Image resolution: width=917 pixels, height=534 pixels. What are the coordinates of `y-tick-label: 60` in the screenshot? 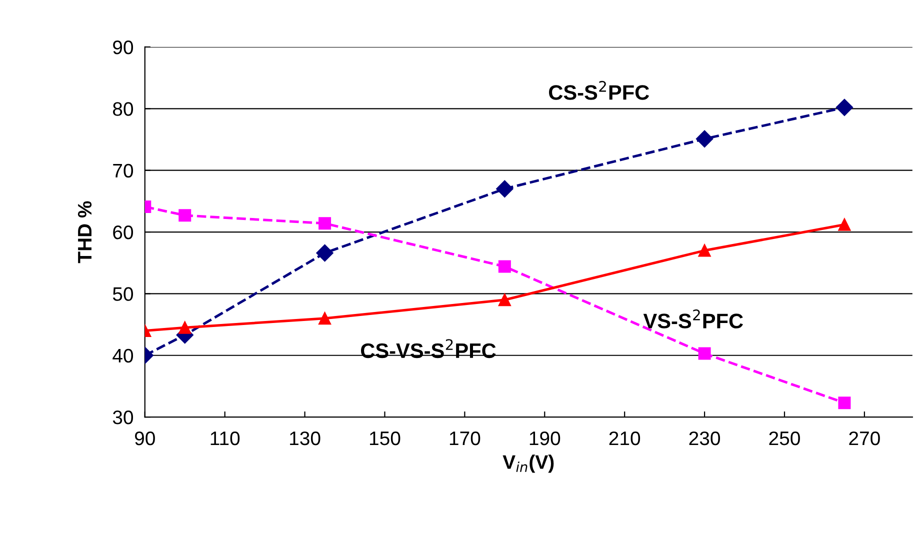 It's located at (123, 232).